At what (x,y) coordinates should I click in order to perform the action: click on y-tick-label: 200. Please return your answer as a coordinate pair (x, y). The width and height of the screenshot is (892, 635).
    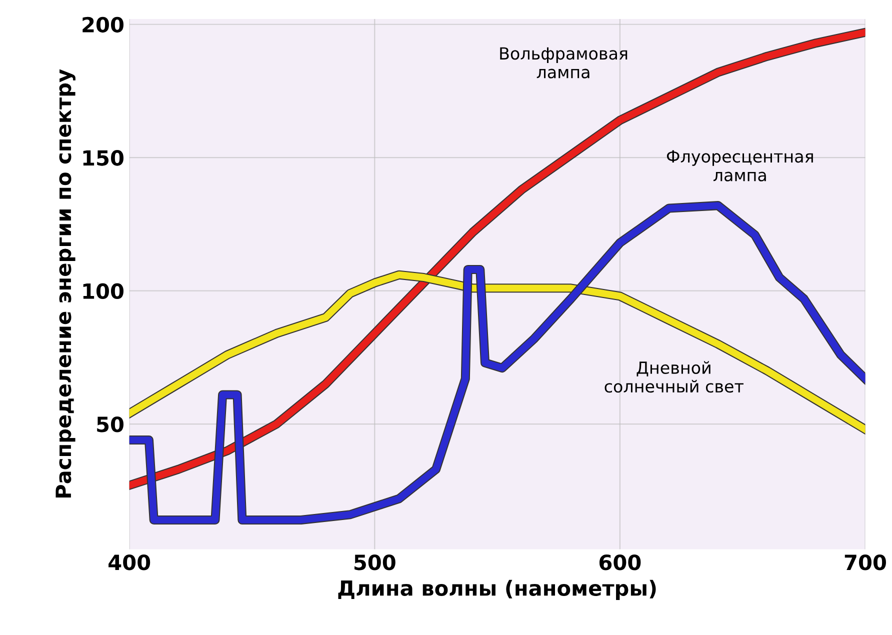
    Looking at the image, I should click on (103, 24).